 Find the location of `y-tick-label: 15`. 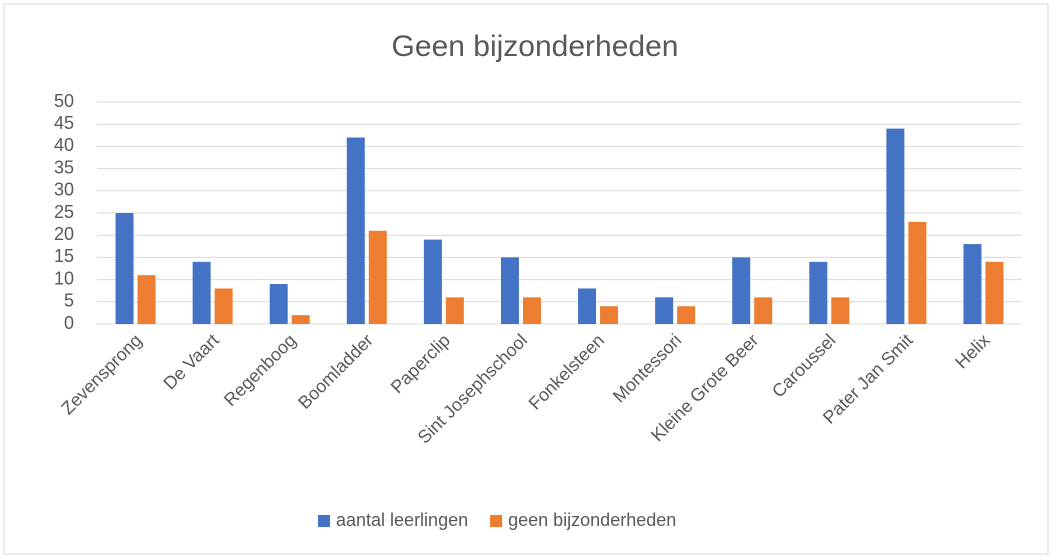

y-tick-label: 15 is located at coordinates (64, 256).